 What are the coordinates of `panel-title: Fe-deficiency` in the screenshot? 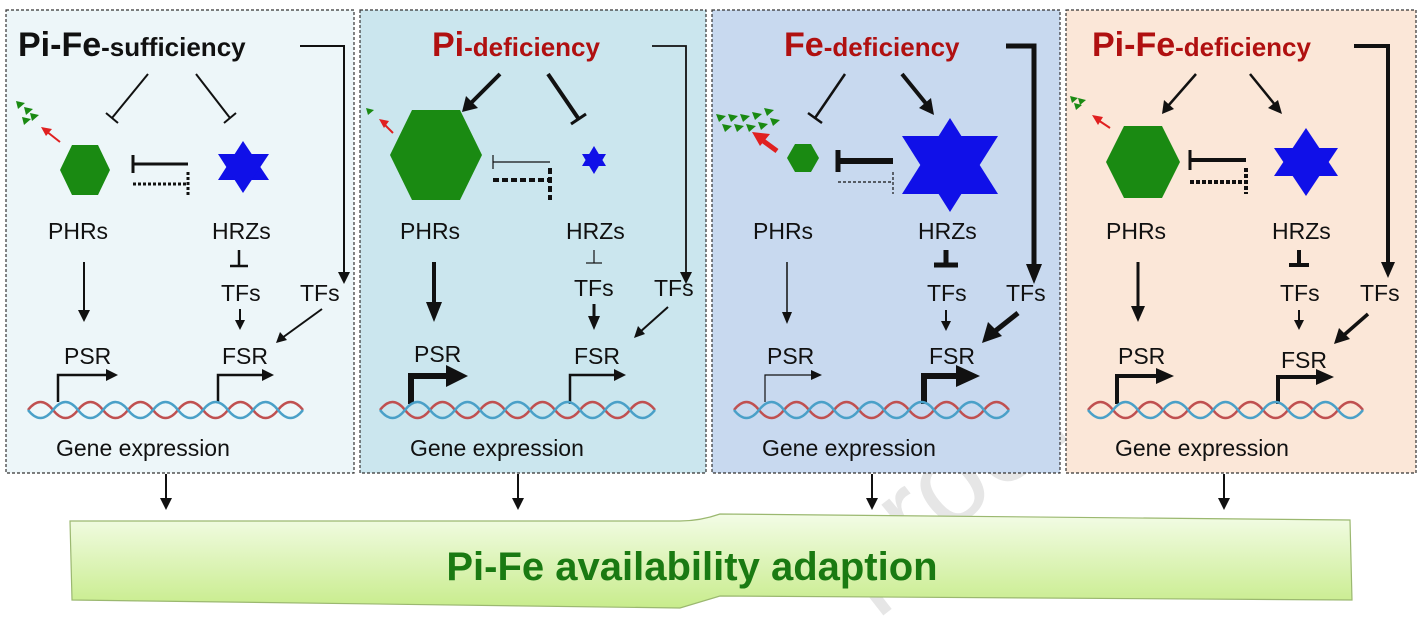 It's located at (872, 45).